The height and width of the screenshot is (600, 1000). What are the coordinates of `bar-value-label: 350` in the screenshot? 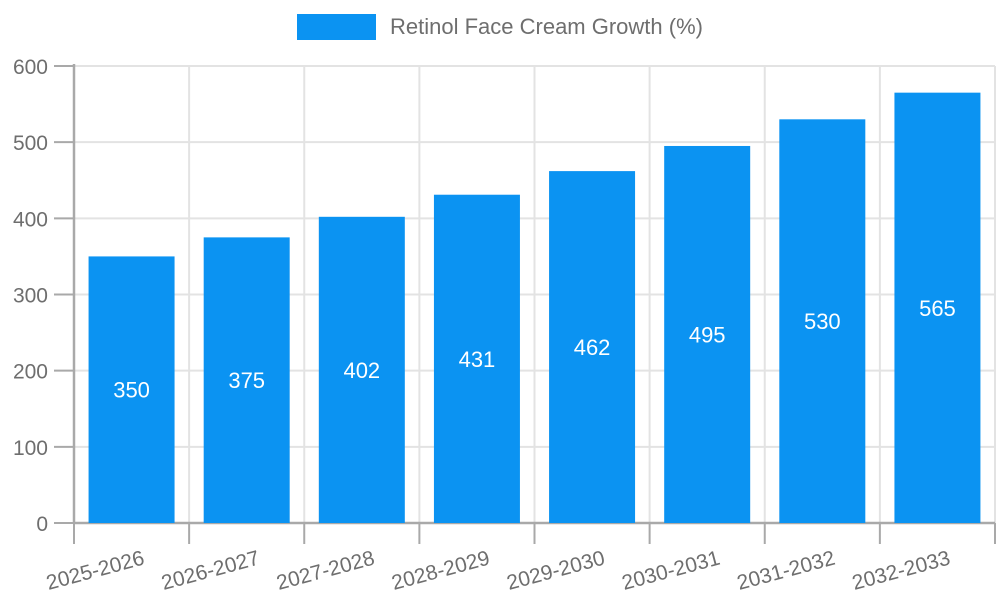 It's located at (131, 390).